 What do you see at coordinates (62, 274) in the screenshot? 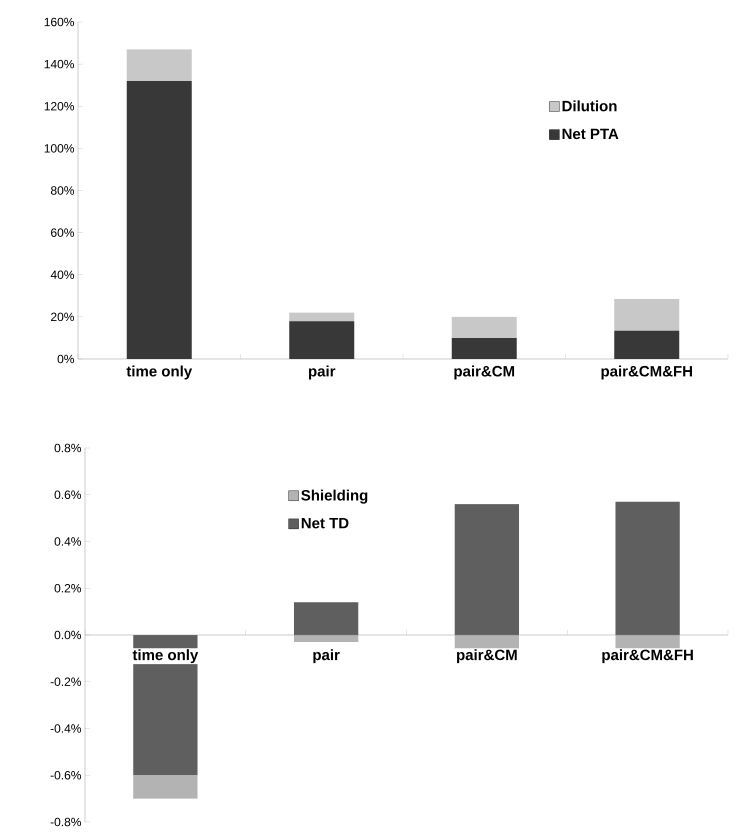
I see `y-tick-label: 40%` at bounding box center [62, 274].